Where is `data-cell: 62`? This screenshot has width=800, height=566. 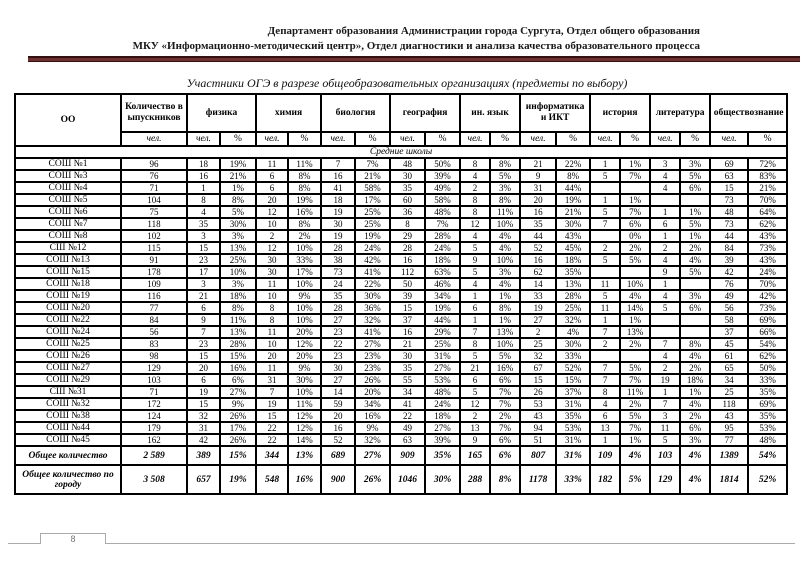
data-cell: 62 is located at coordinates (538, 272).